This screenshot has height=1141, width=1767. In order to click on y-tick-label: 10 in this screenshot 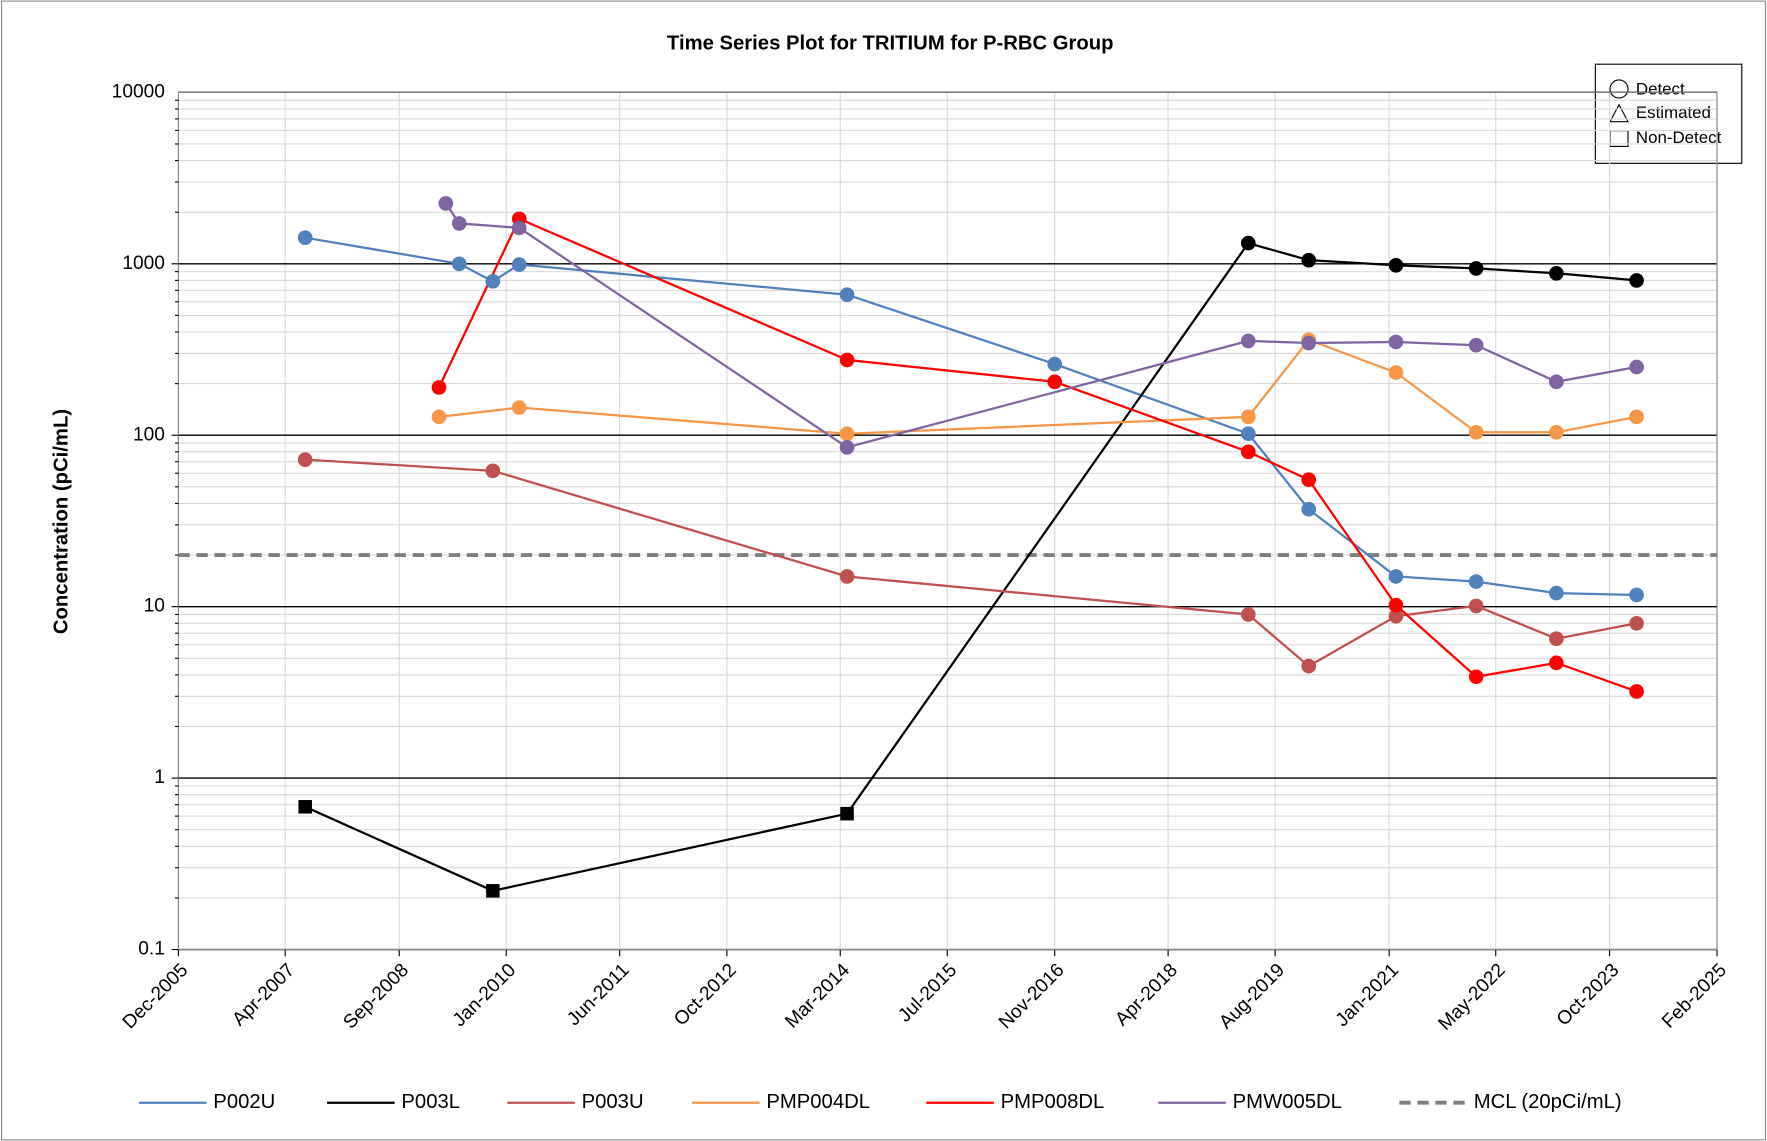, I will do `click(154, 606)`.